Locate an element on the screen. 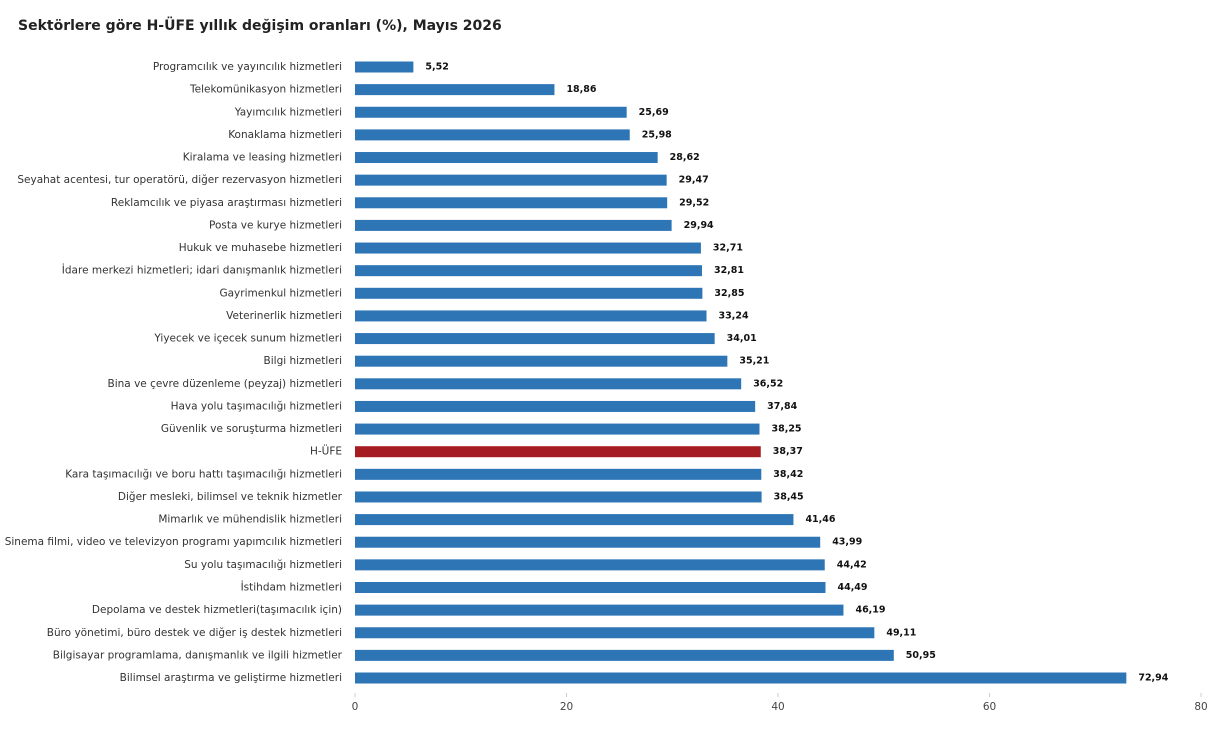  value-label: 38,37 is located at coordinates (788, 451).